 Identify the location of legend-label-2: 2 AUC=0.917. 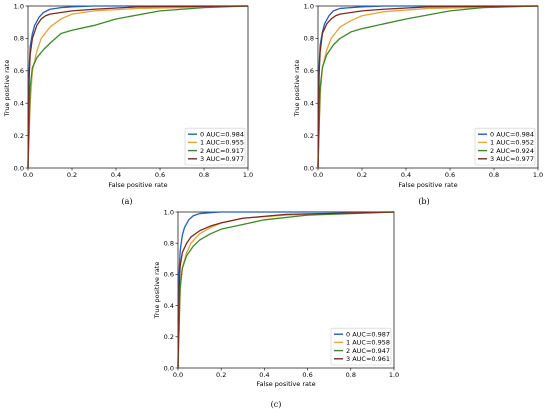
(222, 151).